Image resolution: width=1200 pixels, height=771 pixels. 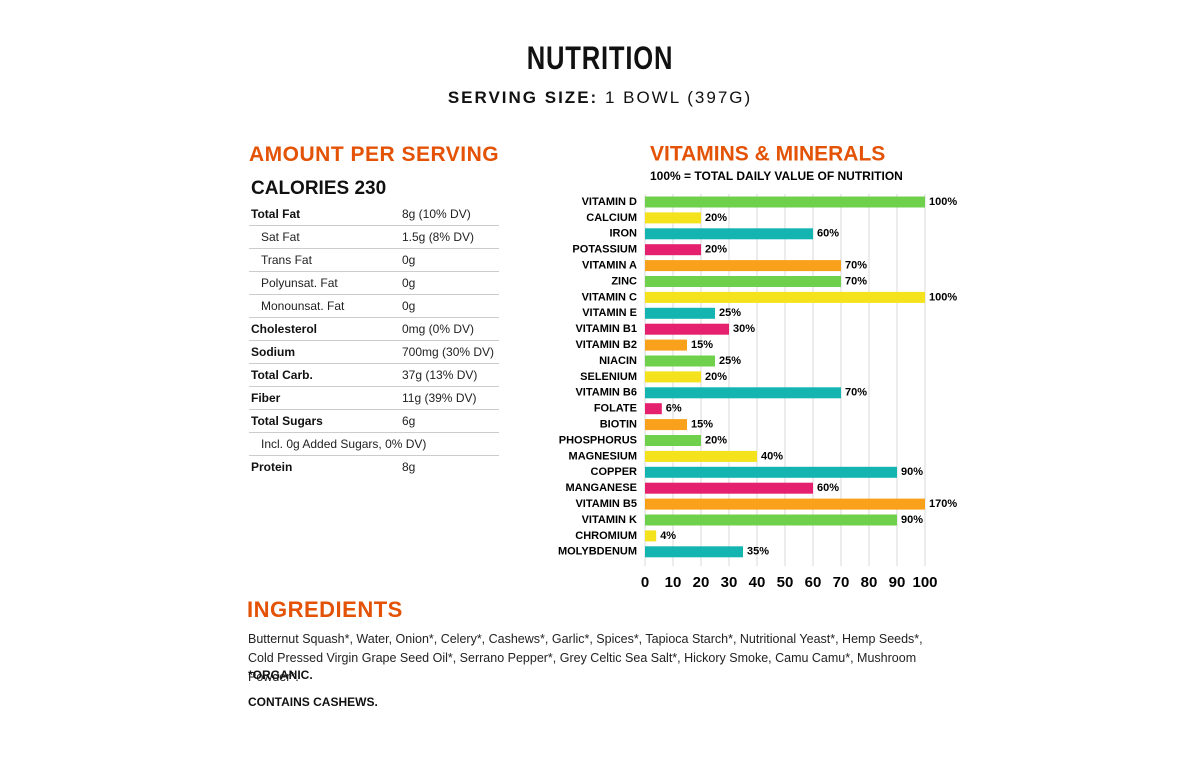 I want to click on category-label: BIOTIN, so click(x=618, y=425).